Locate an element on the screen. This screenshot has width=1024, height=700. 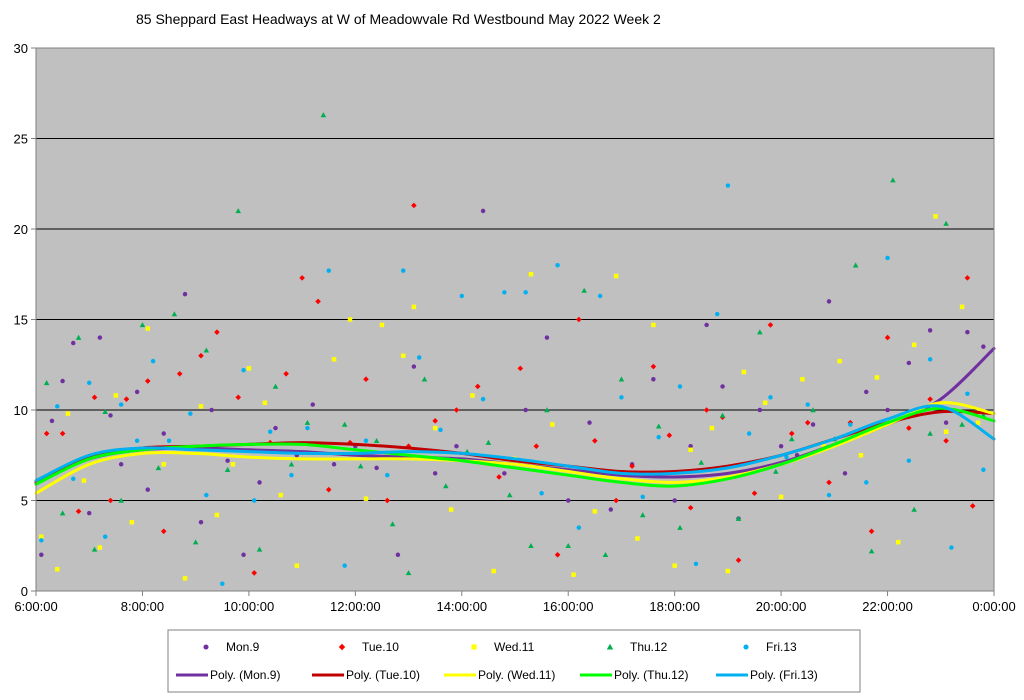
x-tick-label: 22:00:00 is located at coordinates (887, 606).